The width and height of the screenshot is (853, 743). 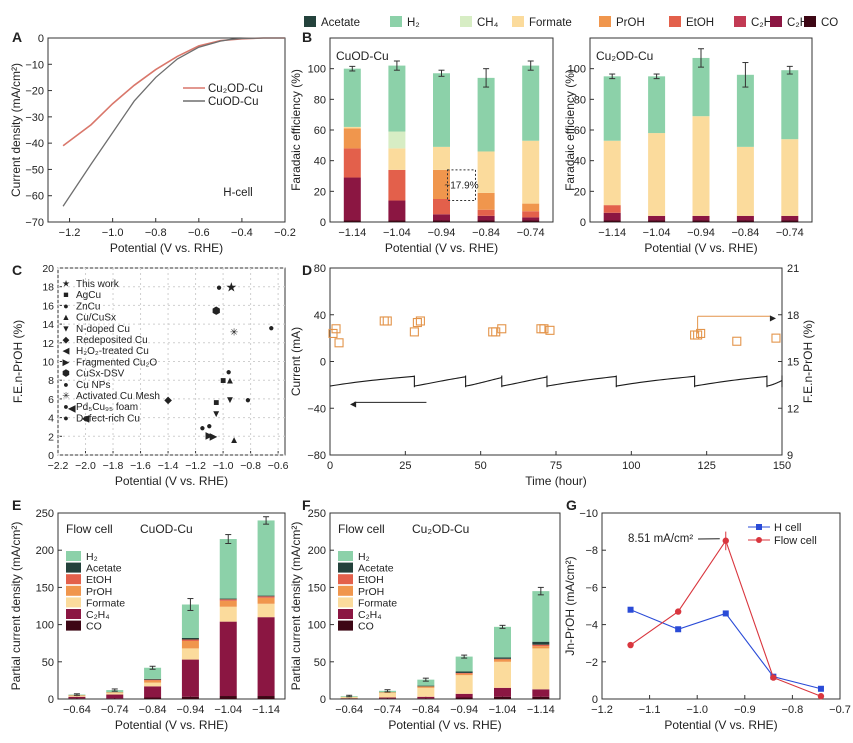 What do you see at coordinates (96, 318) in the screenshot?
I see `legend-label-3: Cu/CuSx` at bounding box center [96, 318].